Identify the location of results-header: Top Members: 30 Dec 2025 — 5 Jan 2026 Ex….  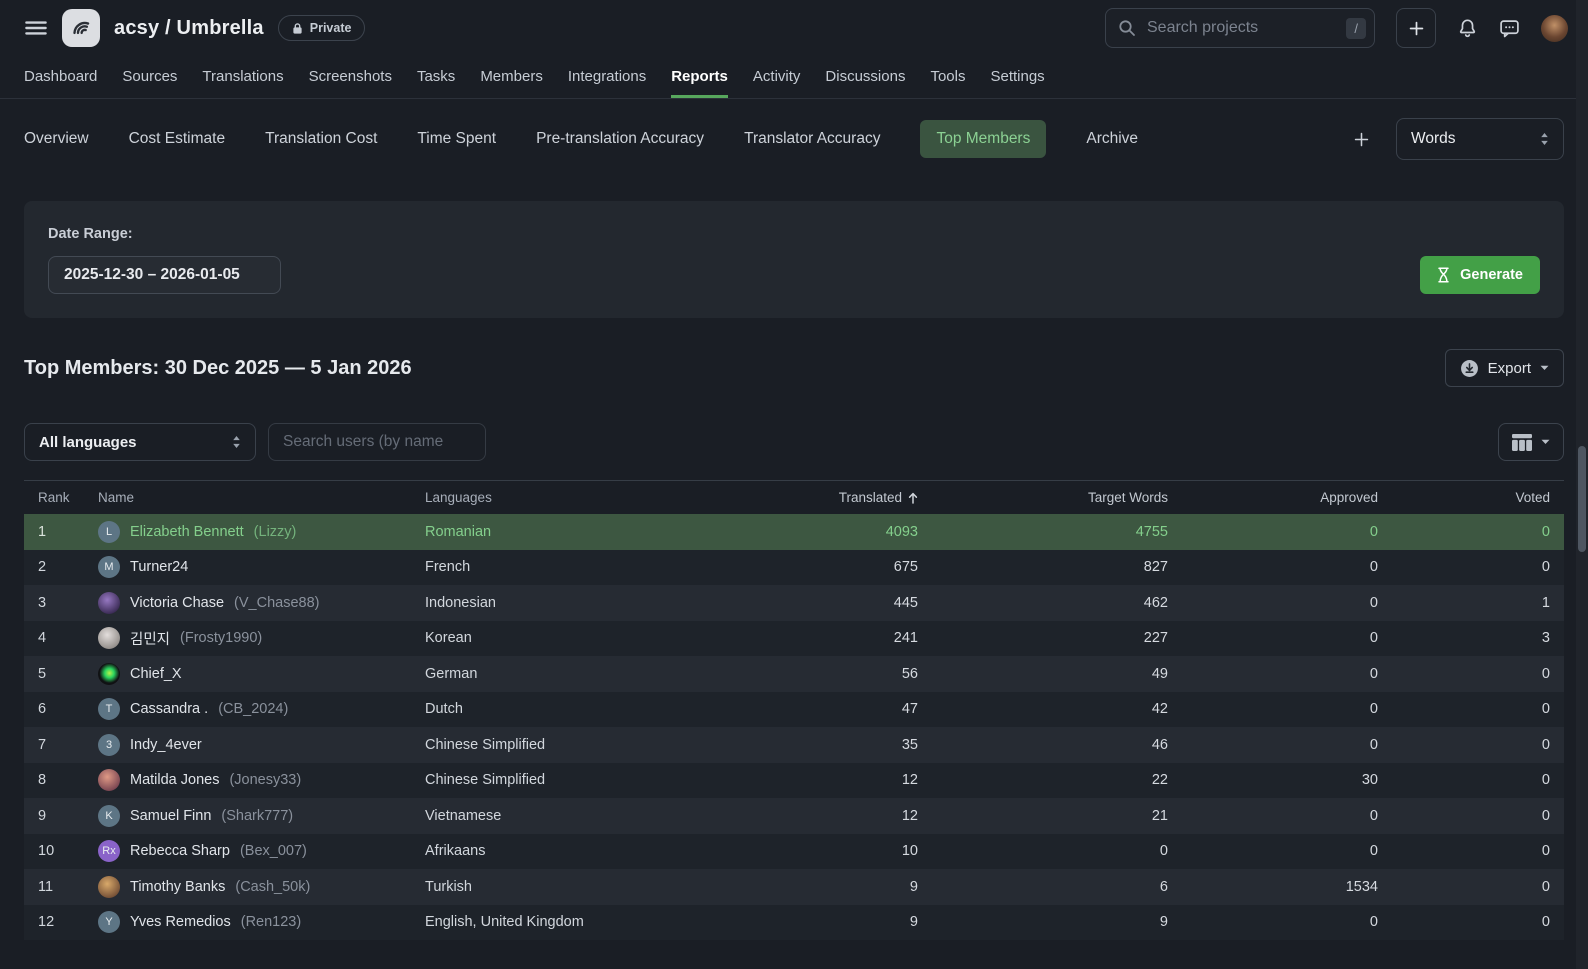
(794, 368).